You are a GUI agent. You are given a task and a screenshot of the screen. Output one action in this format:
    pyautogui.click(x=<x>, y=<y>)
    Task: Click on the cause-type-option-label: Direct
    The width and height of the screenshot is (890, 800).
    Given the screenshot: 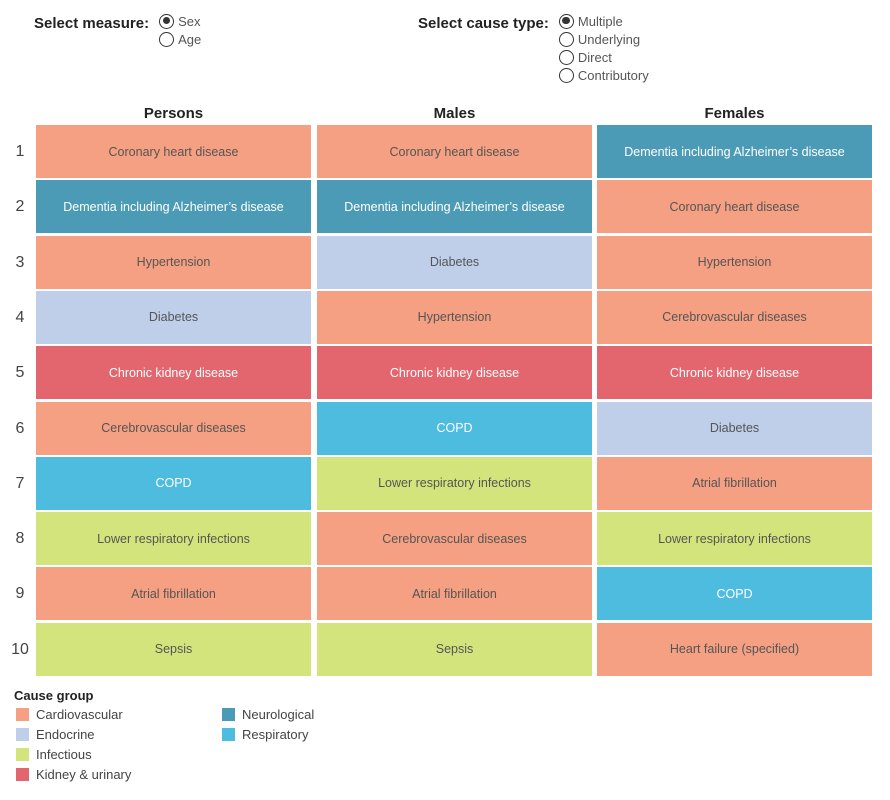 What is the action you would take?
    pyautogui.click(x=594, y=57)
    